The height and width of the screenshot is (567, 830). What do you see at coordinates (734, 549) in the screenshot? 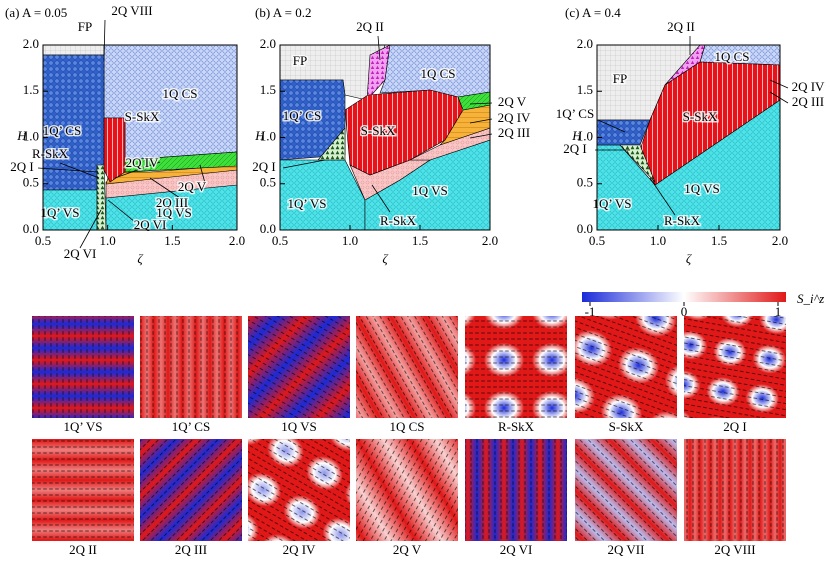
I see `texture-label: 2Q VIII` at bounding box center [734, 549].